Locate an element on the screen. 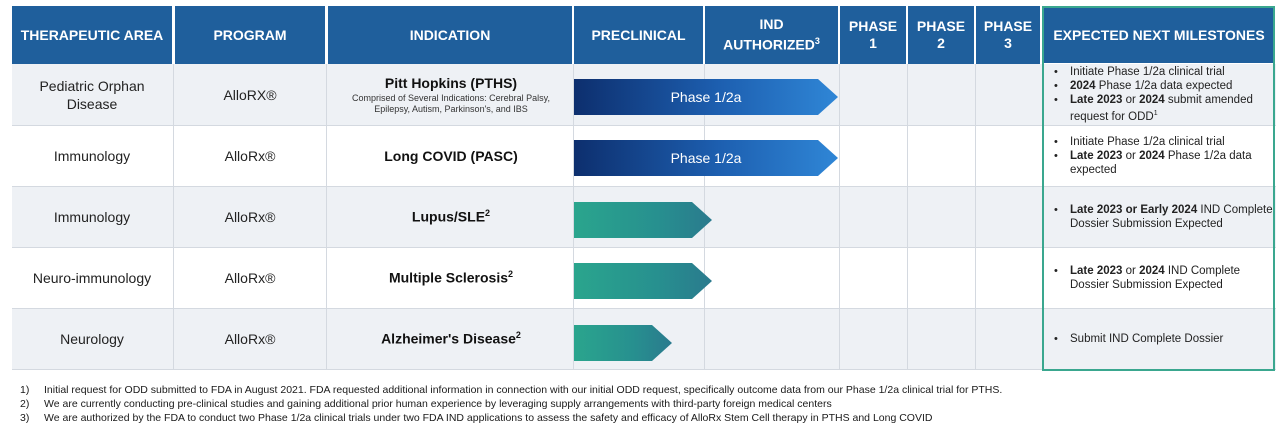 This screenshot has width=1280, height=432. therapeutic-area-cell: Pediatric Orphan Disease is located at coordinates (92, 94).